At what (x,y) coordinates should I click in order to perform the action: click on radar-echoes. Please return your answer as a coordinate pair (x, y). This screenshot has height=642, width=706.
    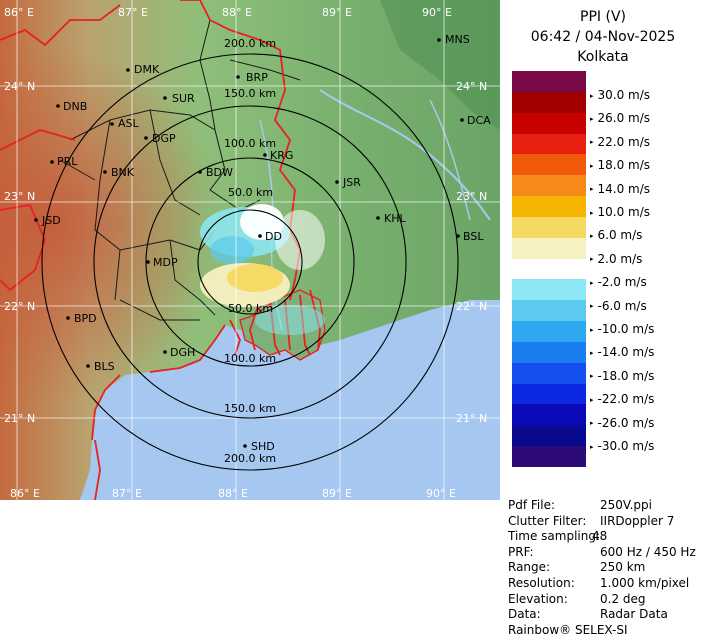
    Looking at the image, I should click on (262, 269).